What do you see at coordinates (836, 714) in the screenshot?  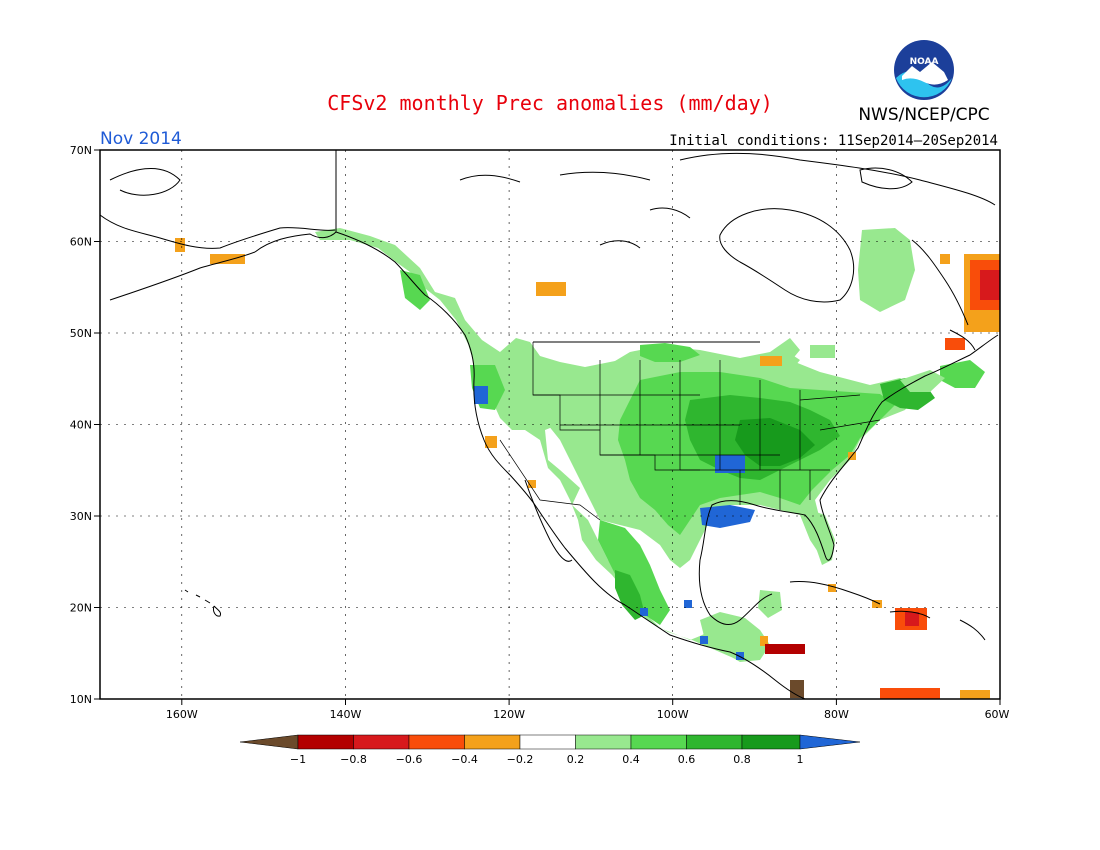 I see `lon-tick-label: 80W` at bounding box center [836, 714].